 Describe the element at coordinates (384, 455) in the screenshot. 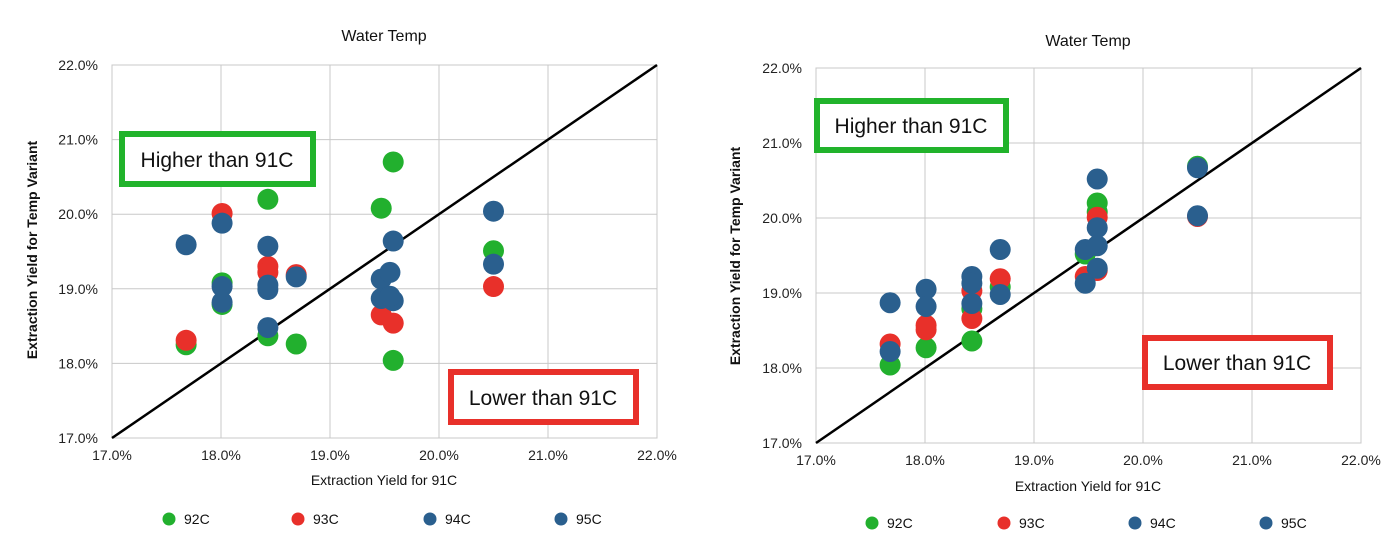

I see `chart-1-x-ticks: 17.0% 18.0% 19.0% 20.0% 21.0% 22.0%` at that location.